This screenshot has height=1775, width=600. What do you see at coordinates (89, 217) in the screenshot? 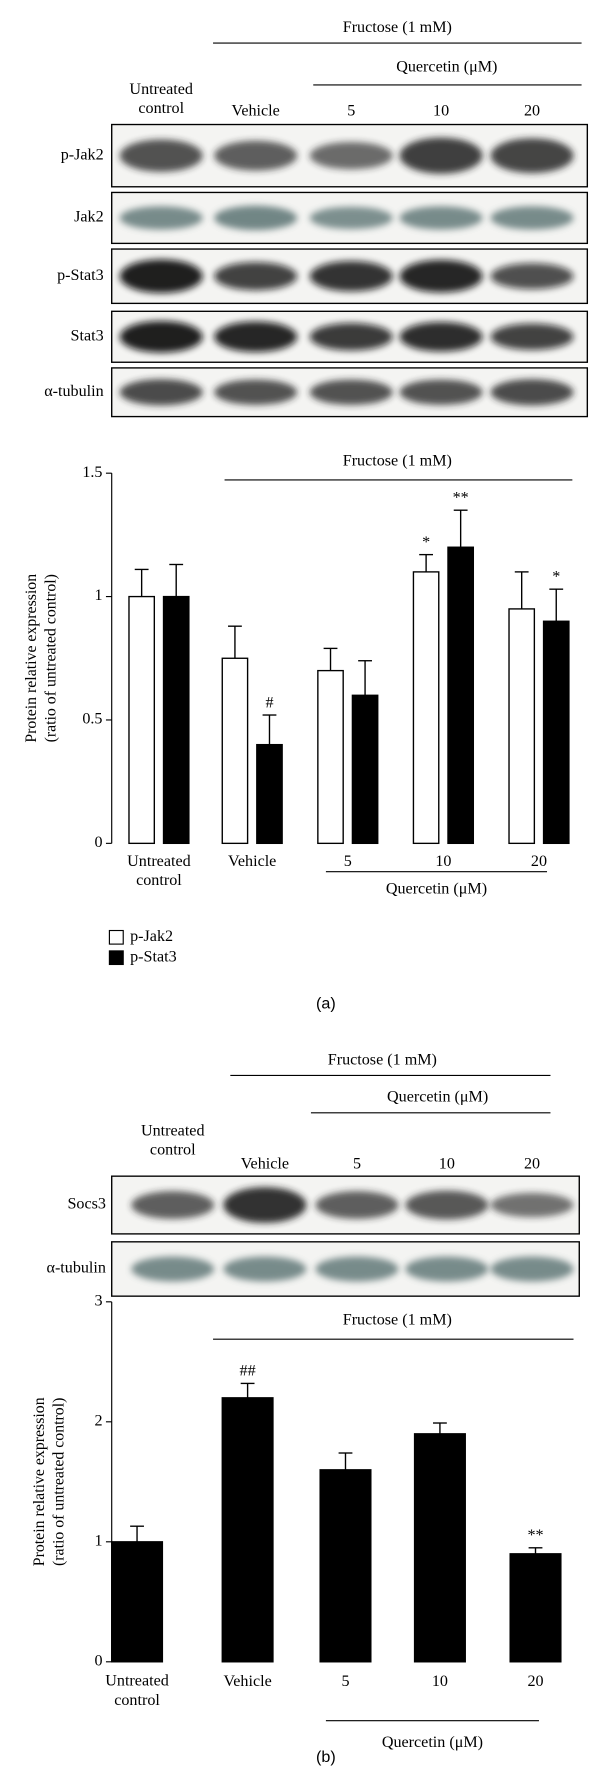
I see `row-label: Jak2` at bounding box center [89, 217].